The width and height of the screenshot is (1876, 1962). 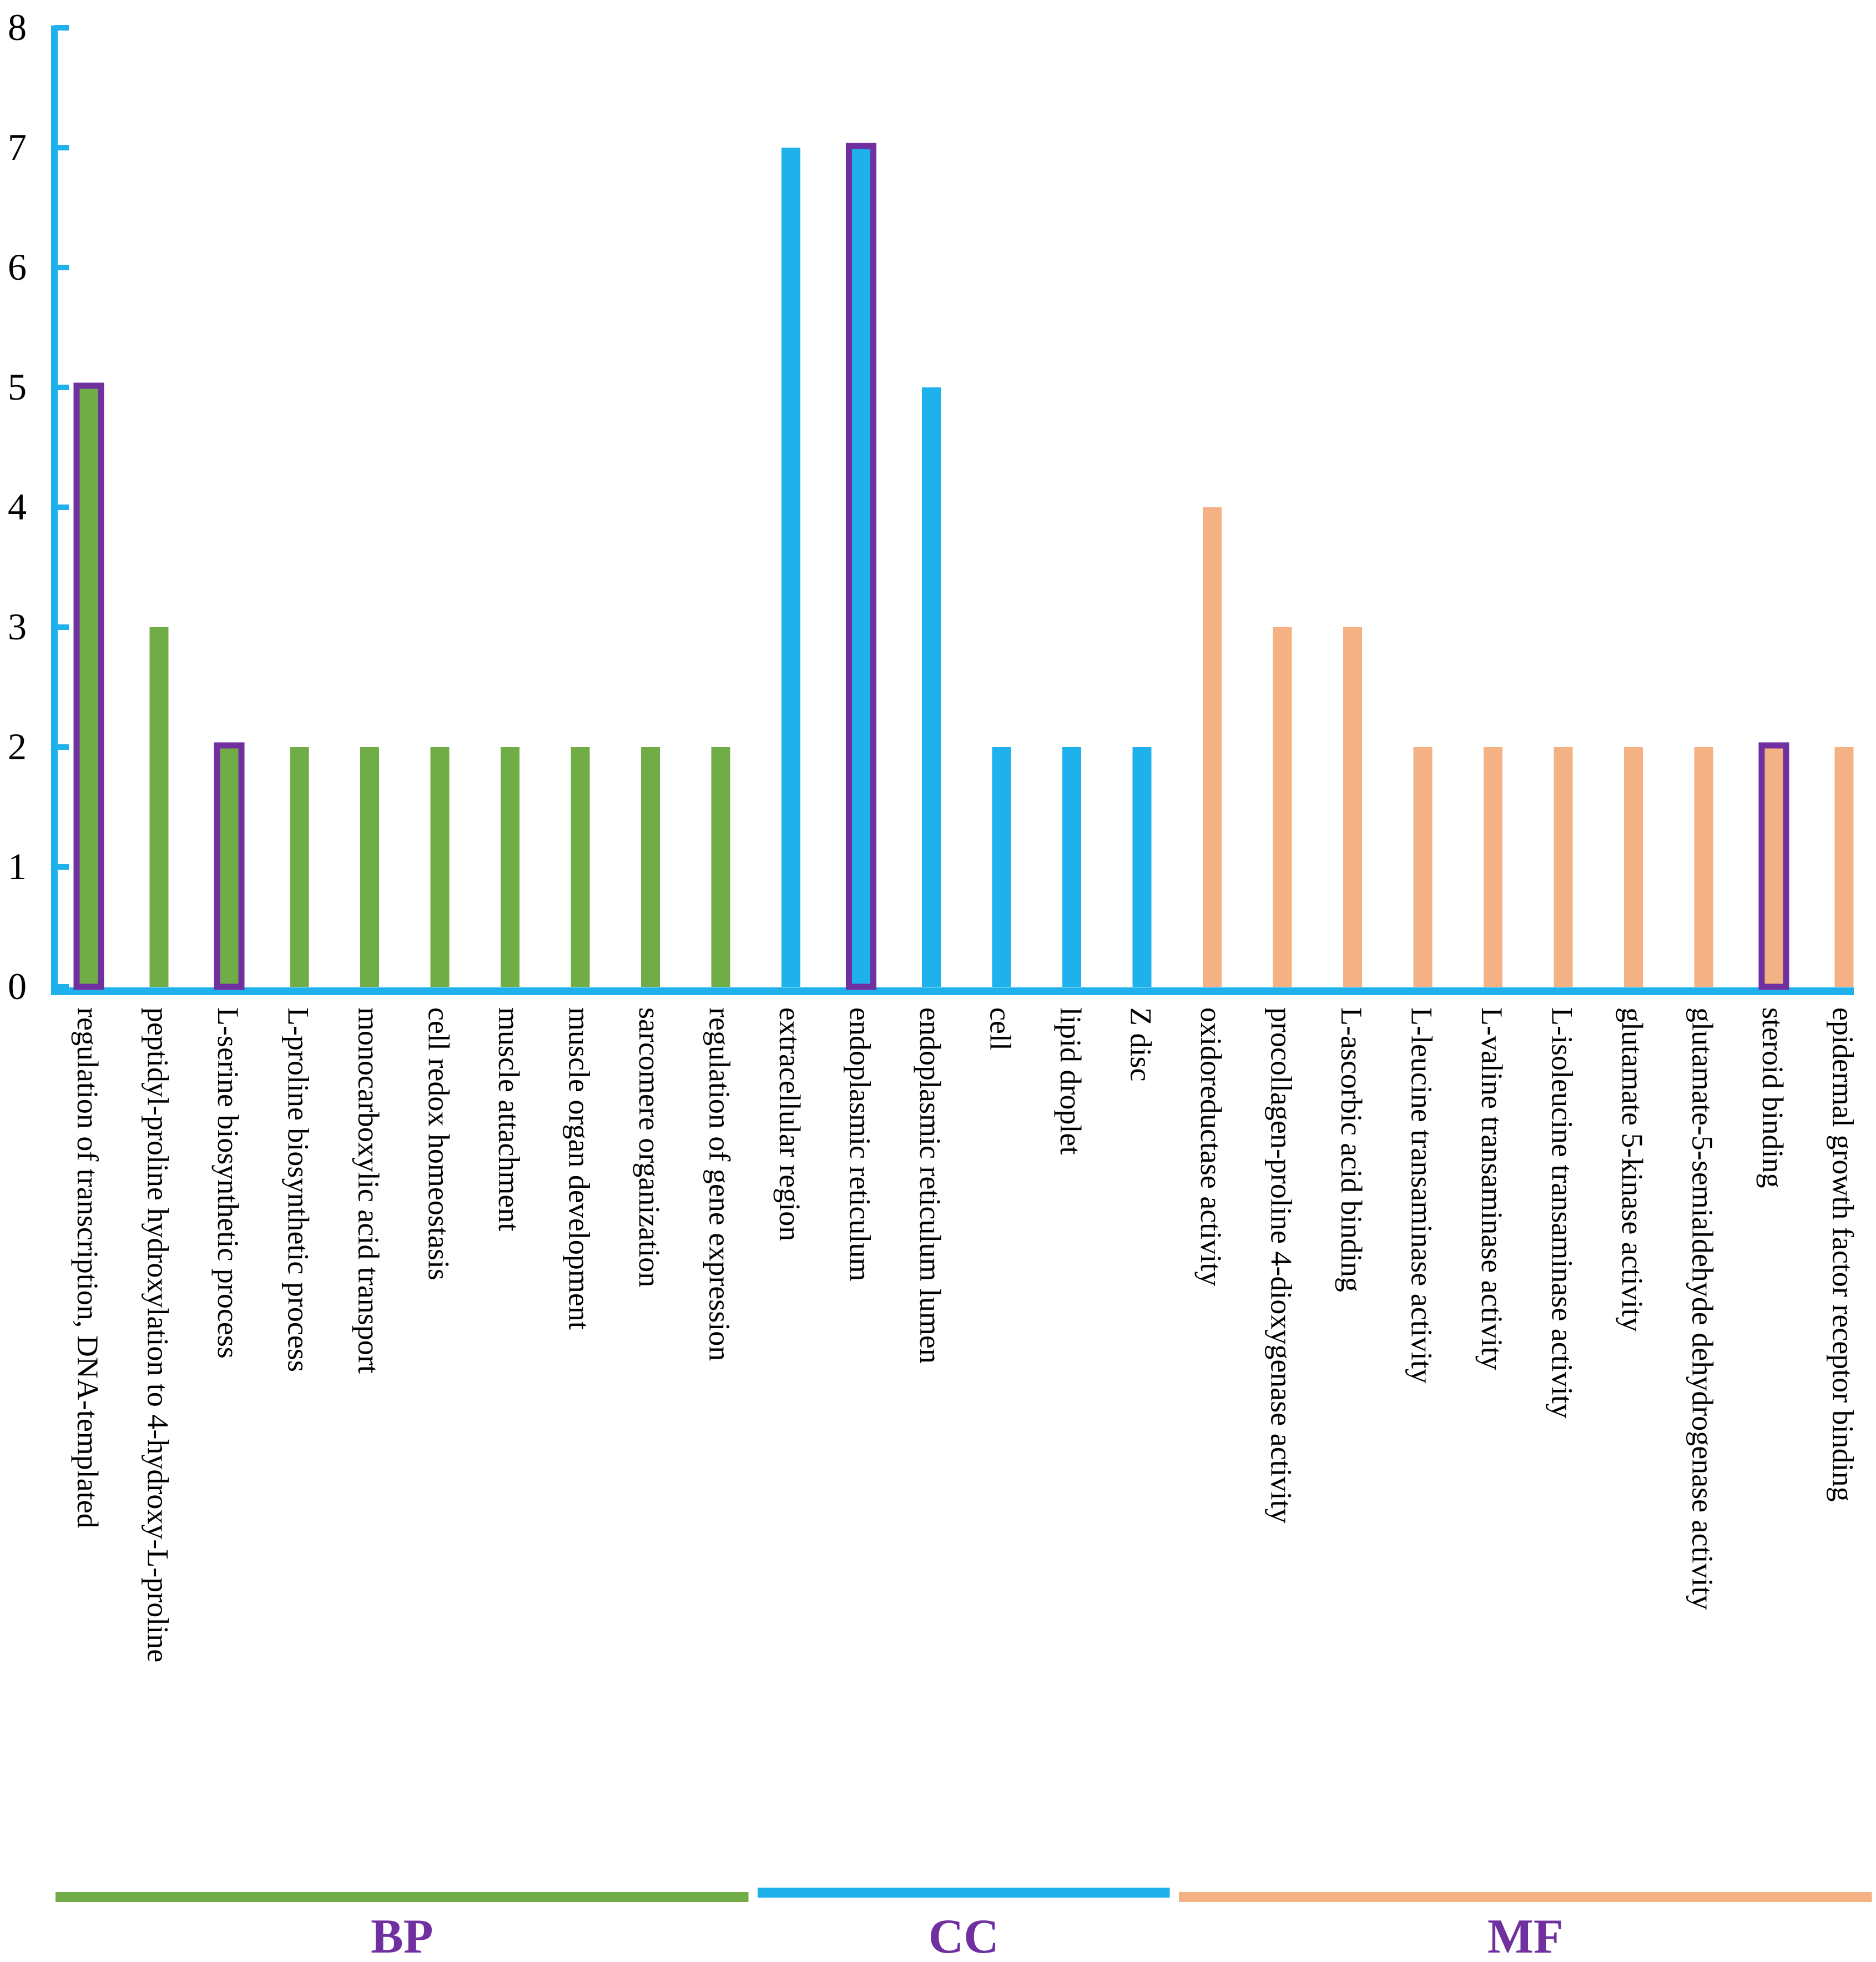 What do you see at coordinates (402, 1936) in the screenshot?
I see `group-label: BP` at bounding box center [402, 1936].